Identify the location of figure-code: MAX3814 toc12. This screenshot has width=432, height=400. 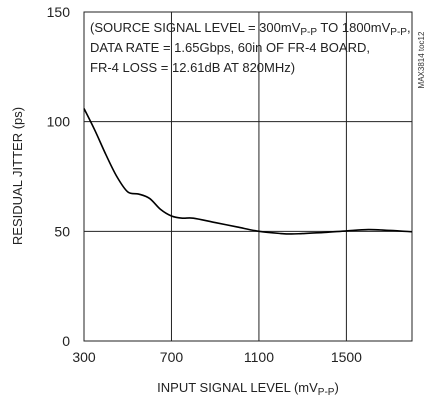
(421, 59).